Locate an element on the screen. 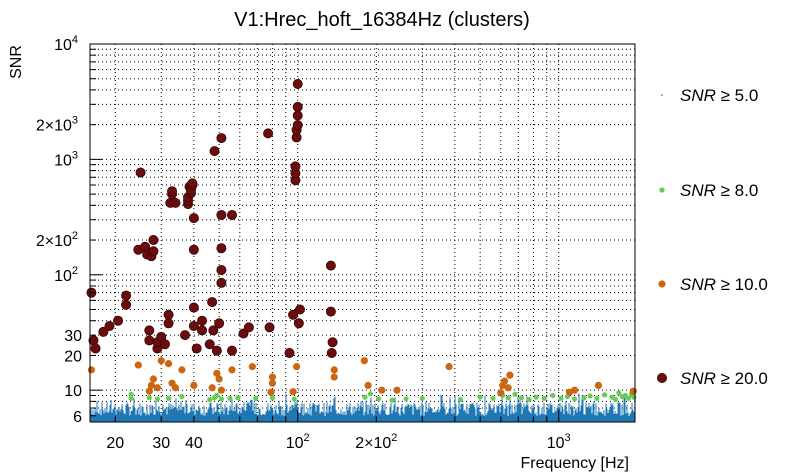 The height and width of the screenshot is (472, 805). background-distribution is located at coordinates (362, 407).